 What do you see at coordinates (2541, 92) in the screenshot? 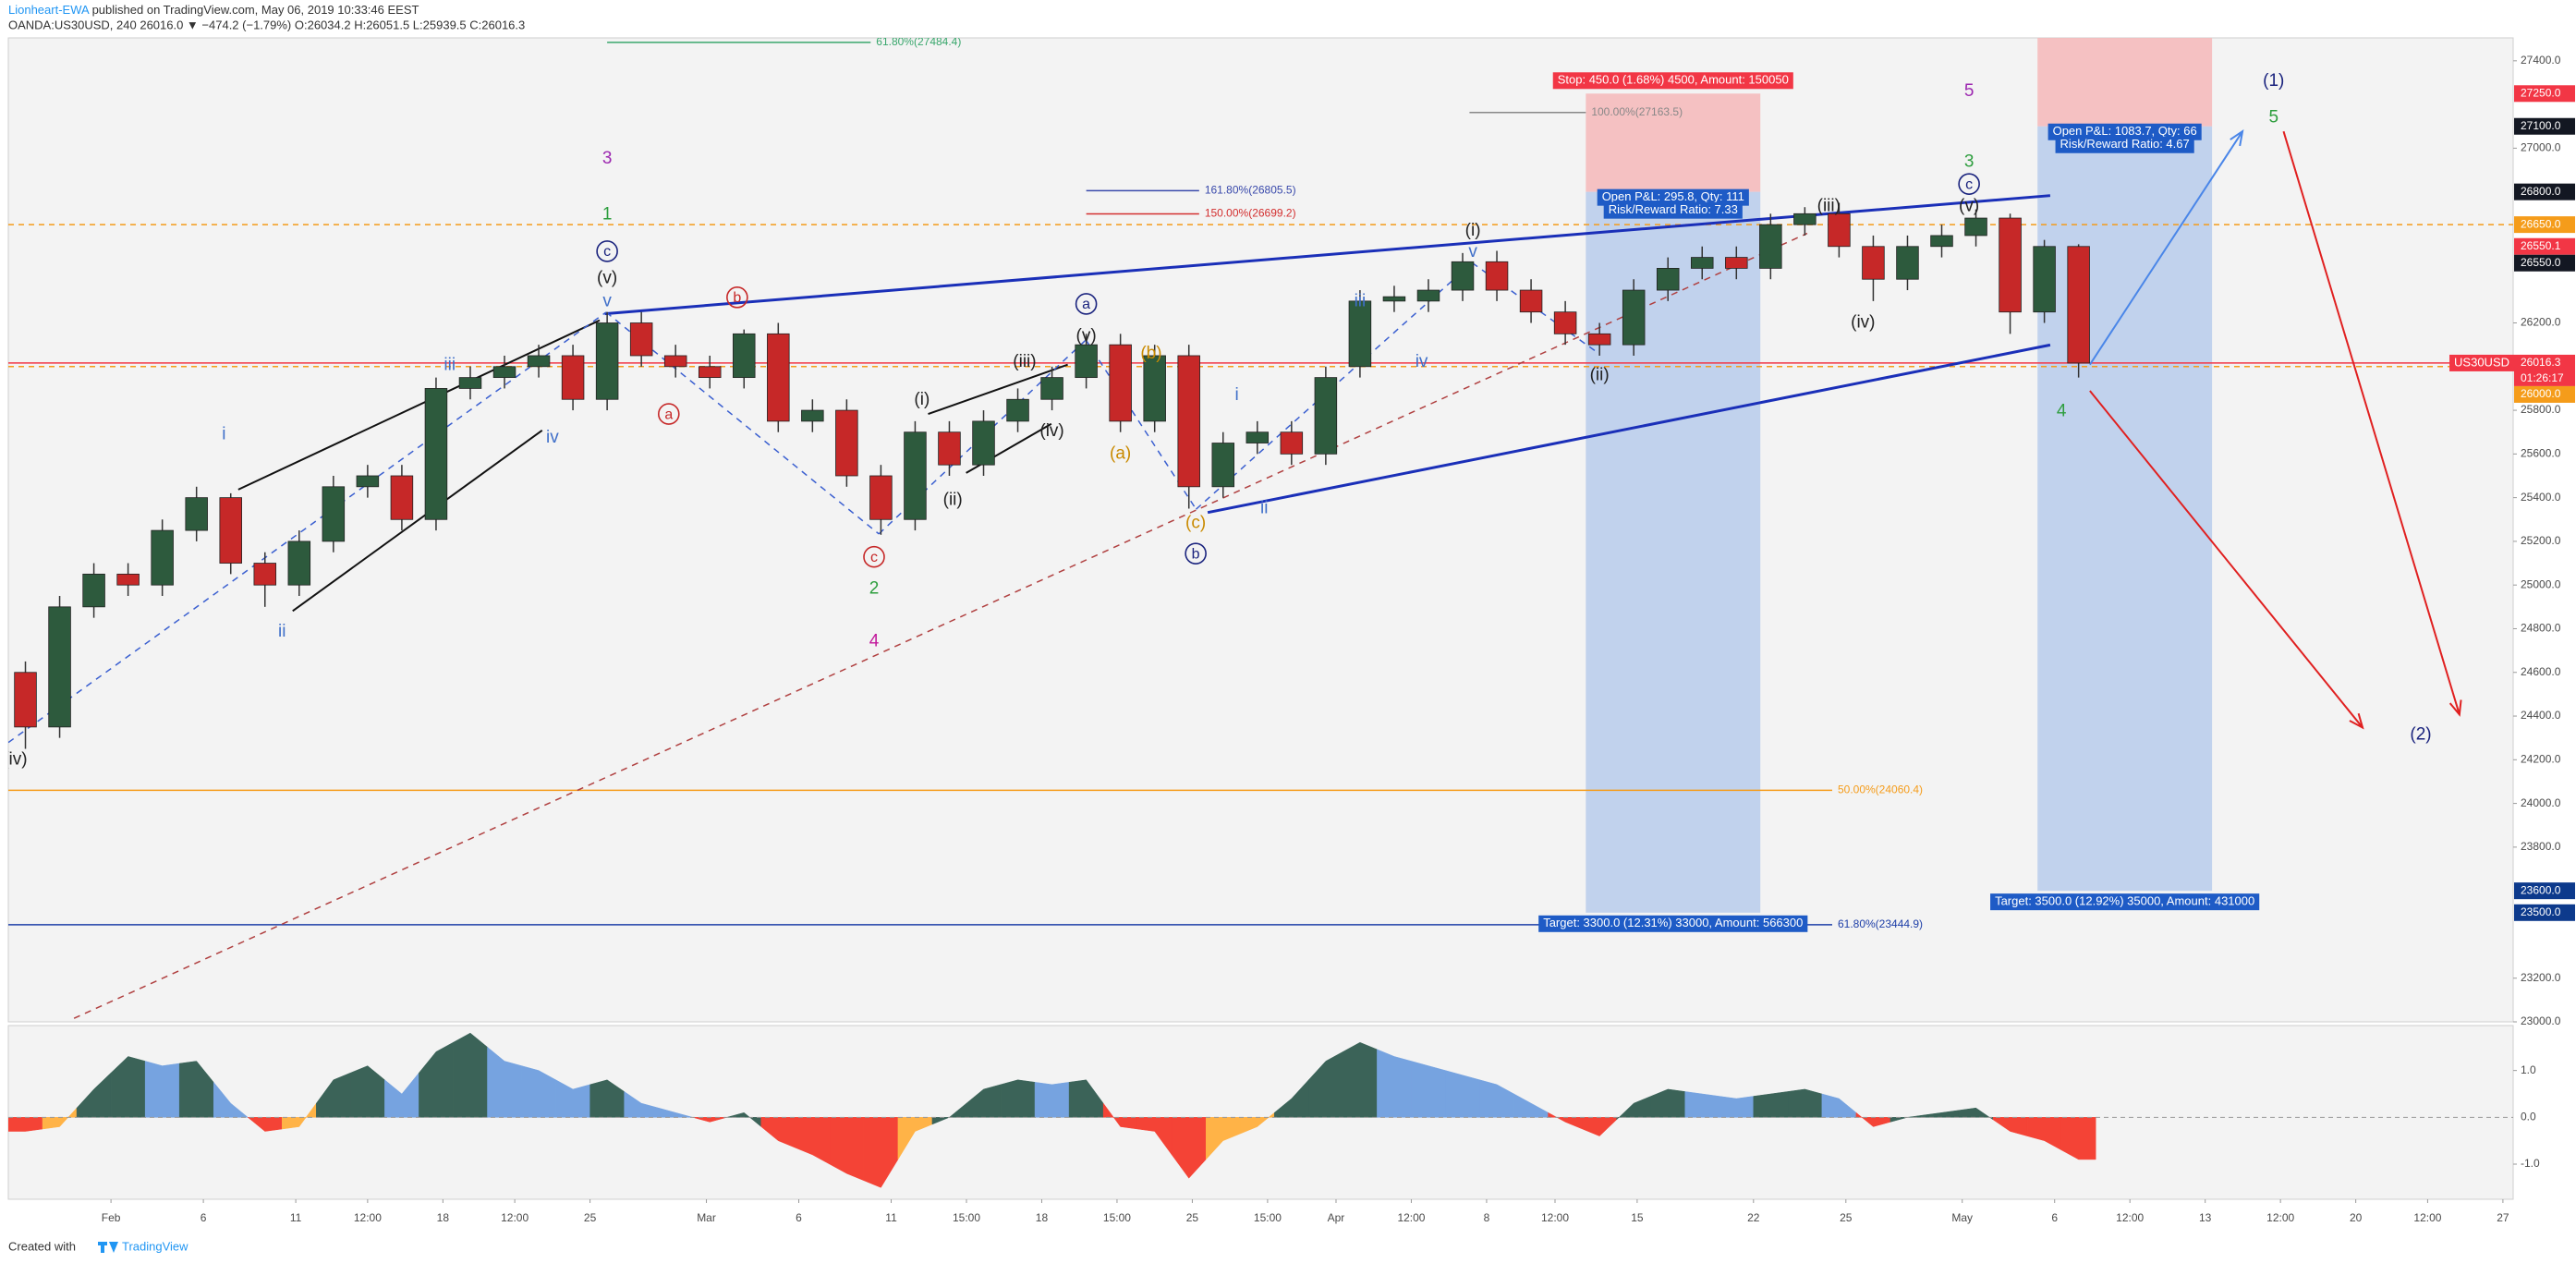
I see `price-label: 27250.0` at bounding box center [2541, 92].